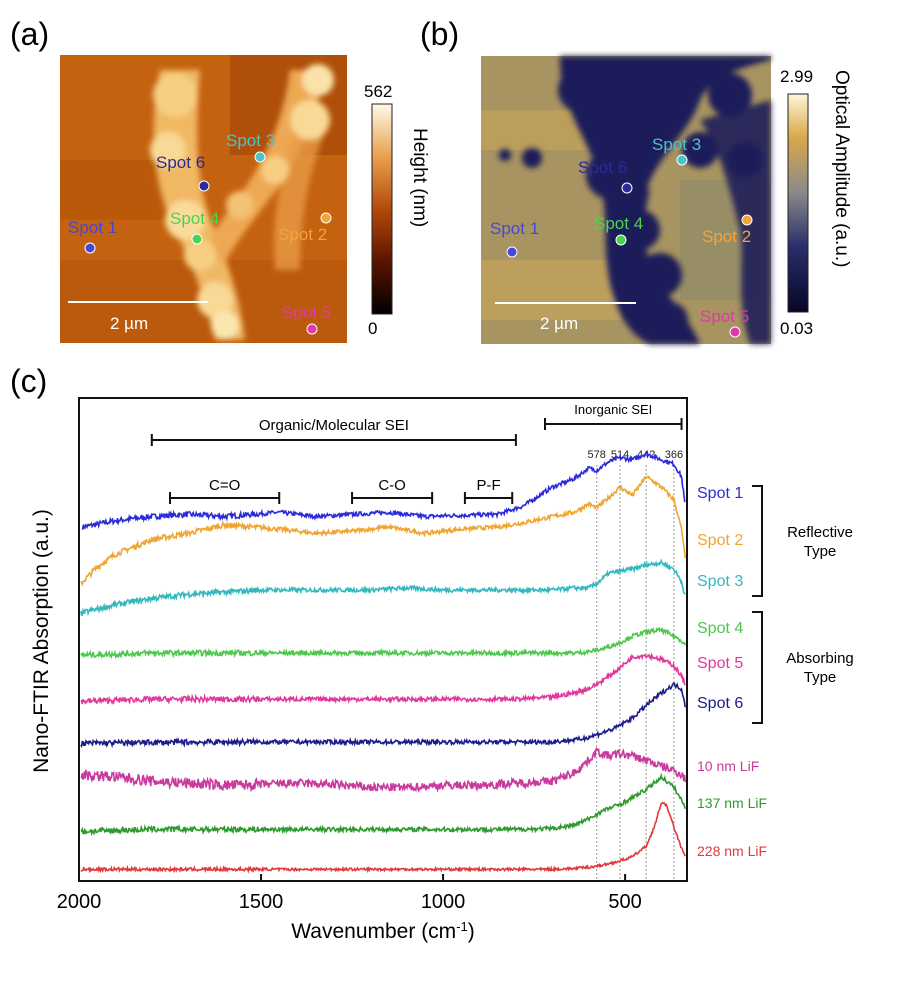 Image resolution: width=918 pixels, height=994 pixels. Describe the element at coordinates (820, 677) in the screenshot. I see `group-label-absorbing-type-line2: Type` at that location.